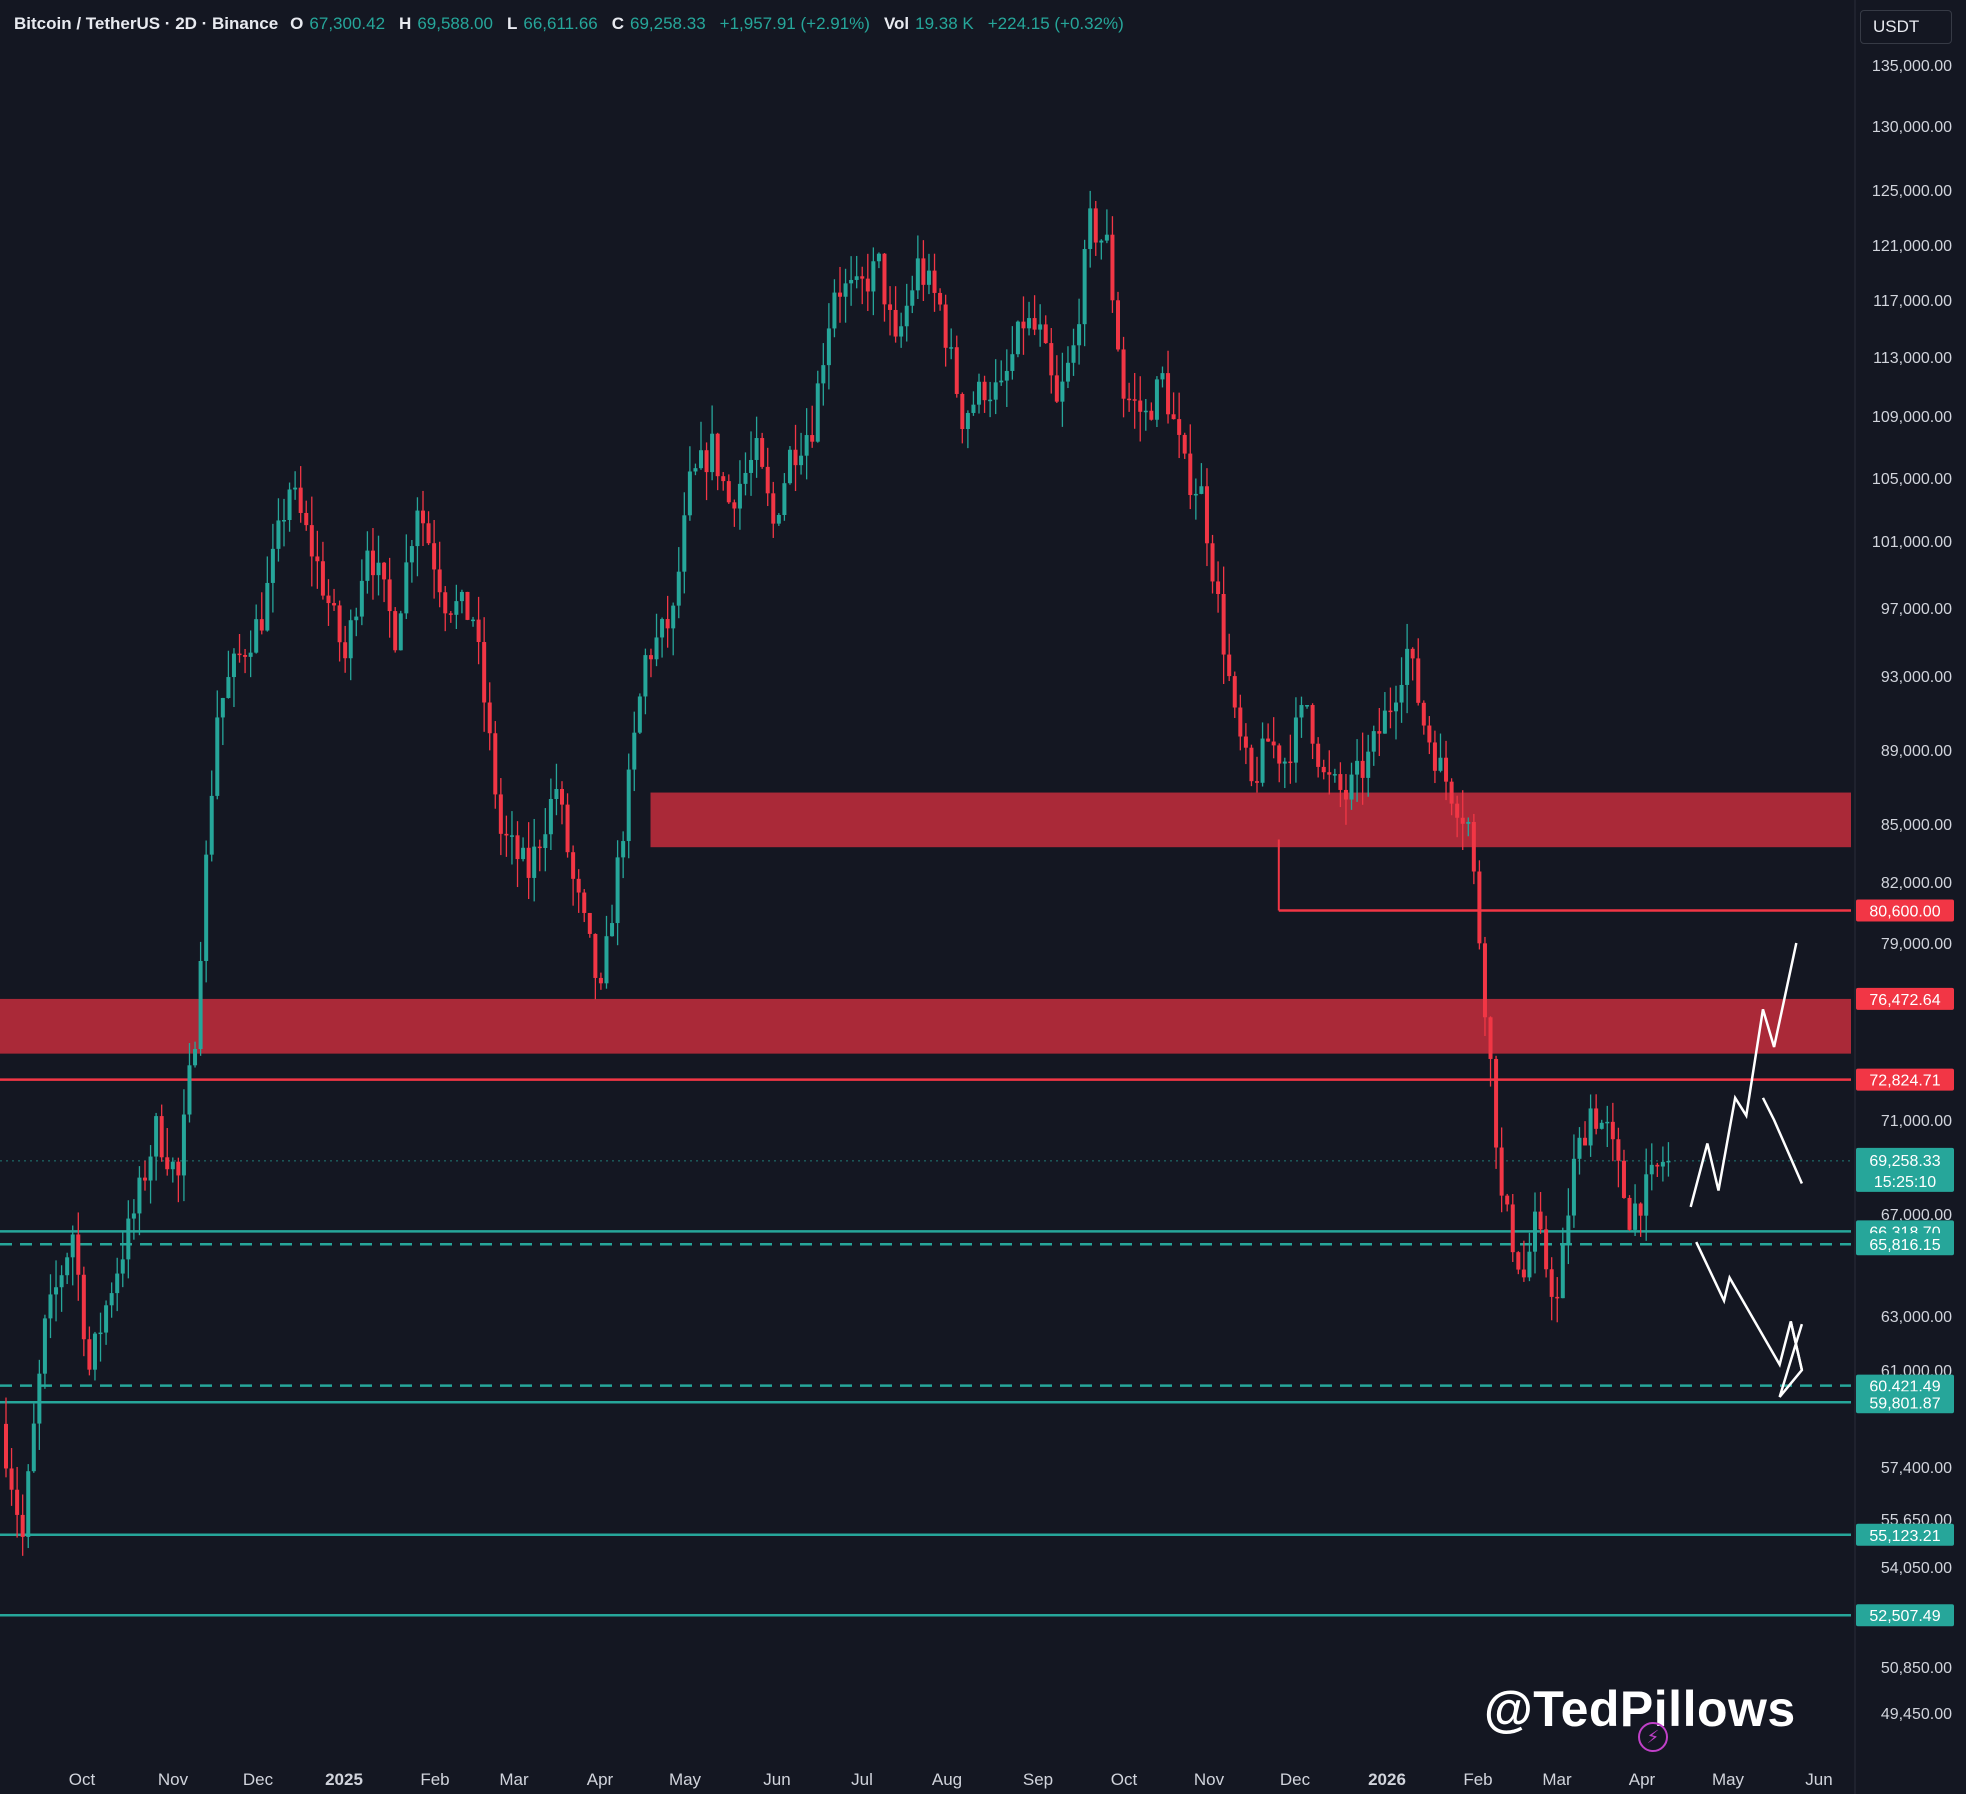 The width and height of the screenshot is (1966, 1794). Describe the element at coordinates (1912, 66) in the screenshot. I see `price-tick: 135,000.00` at that location.